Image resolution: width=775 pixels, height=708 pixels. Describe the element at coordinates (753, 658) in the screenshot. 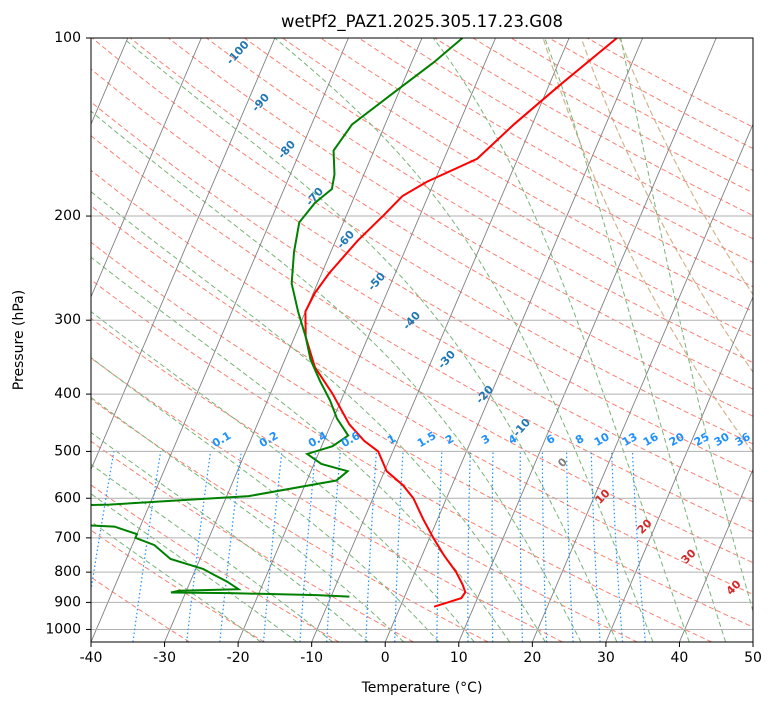

I see `x-tick-label: 50` at that location.